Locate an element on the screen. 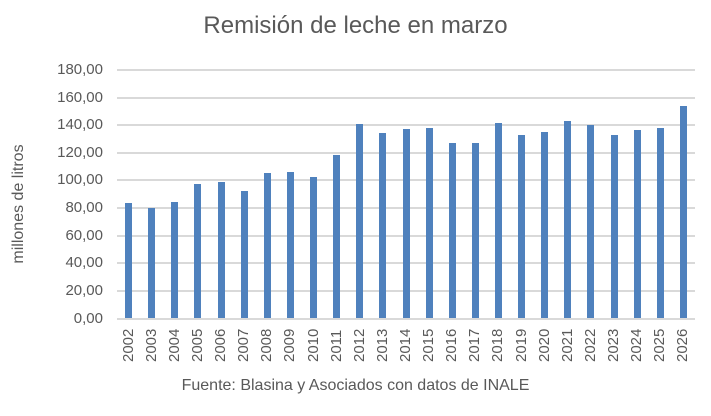 This screenshot has width=711, height=416. x-tick-label: 2004 is located at coordinates (174, 345).